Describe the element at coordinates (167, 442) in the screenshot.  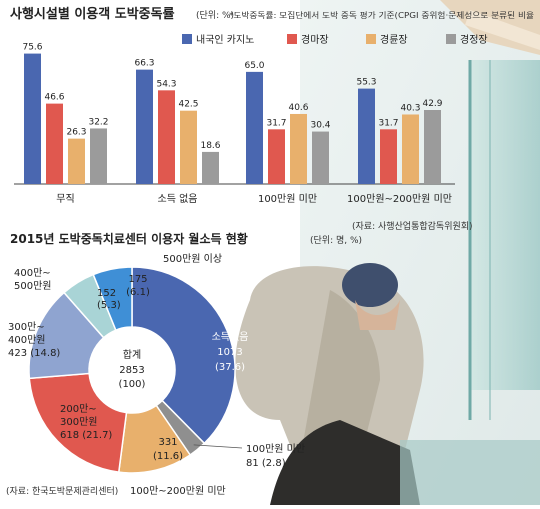
I see `pie-slice-value: 331` at that location.